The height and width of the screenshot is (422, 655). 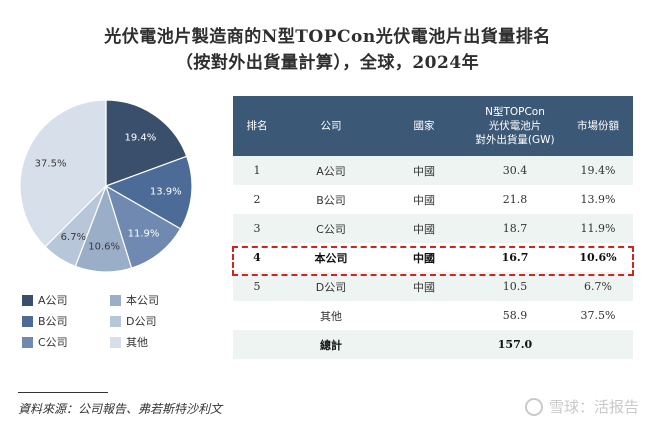 I want to click on legend-item-d: D公司, so click(x=133, y=321).